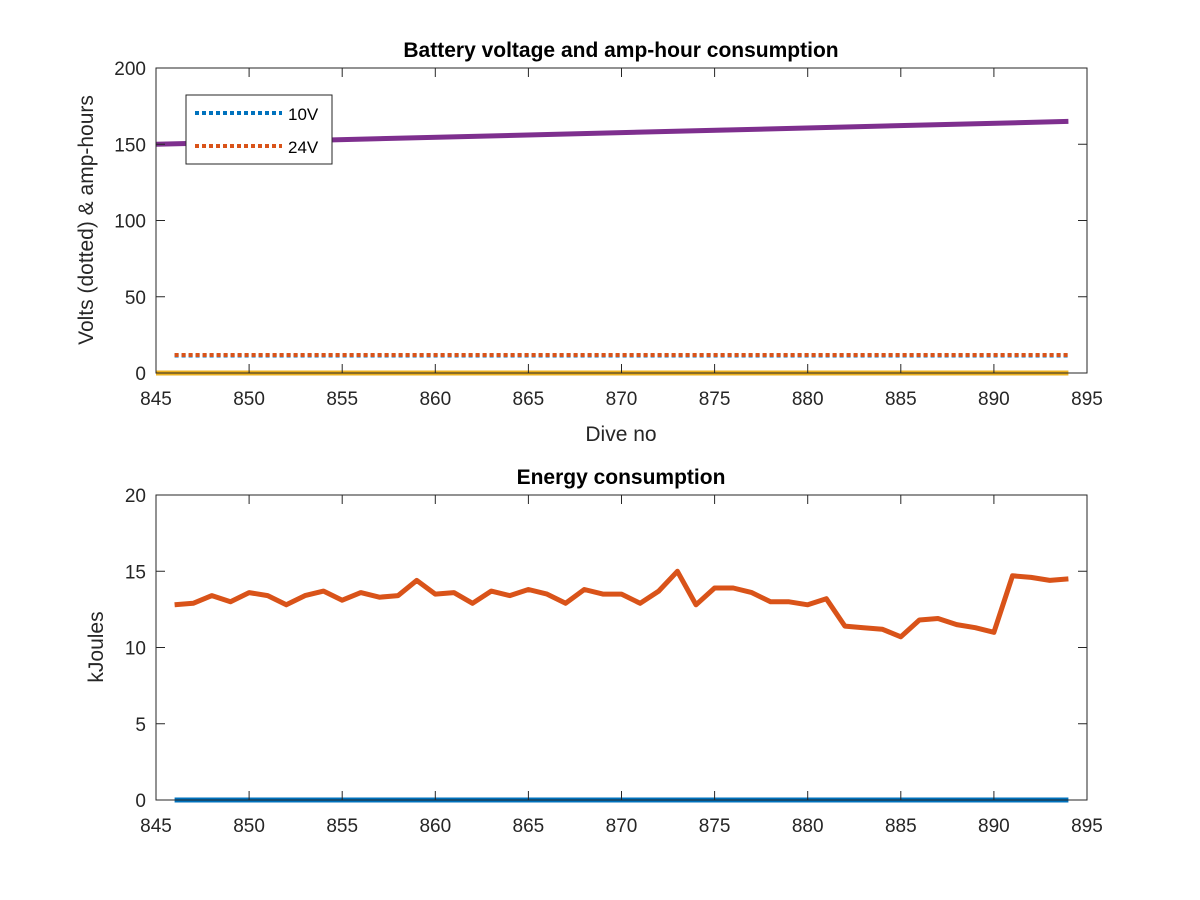 The height and width of the screenshot is (900, 1200). Describe the element at coordinates (135, 496) in the screenshot. I see `y-tick-label: 20` at that location.